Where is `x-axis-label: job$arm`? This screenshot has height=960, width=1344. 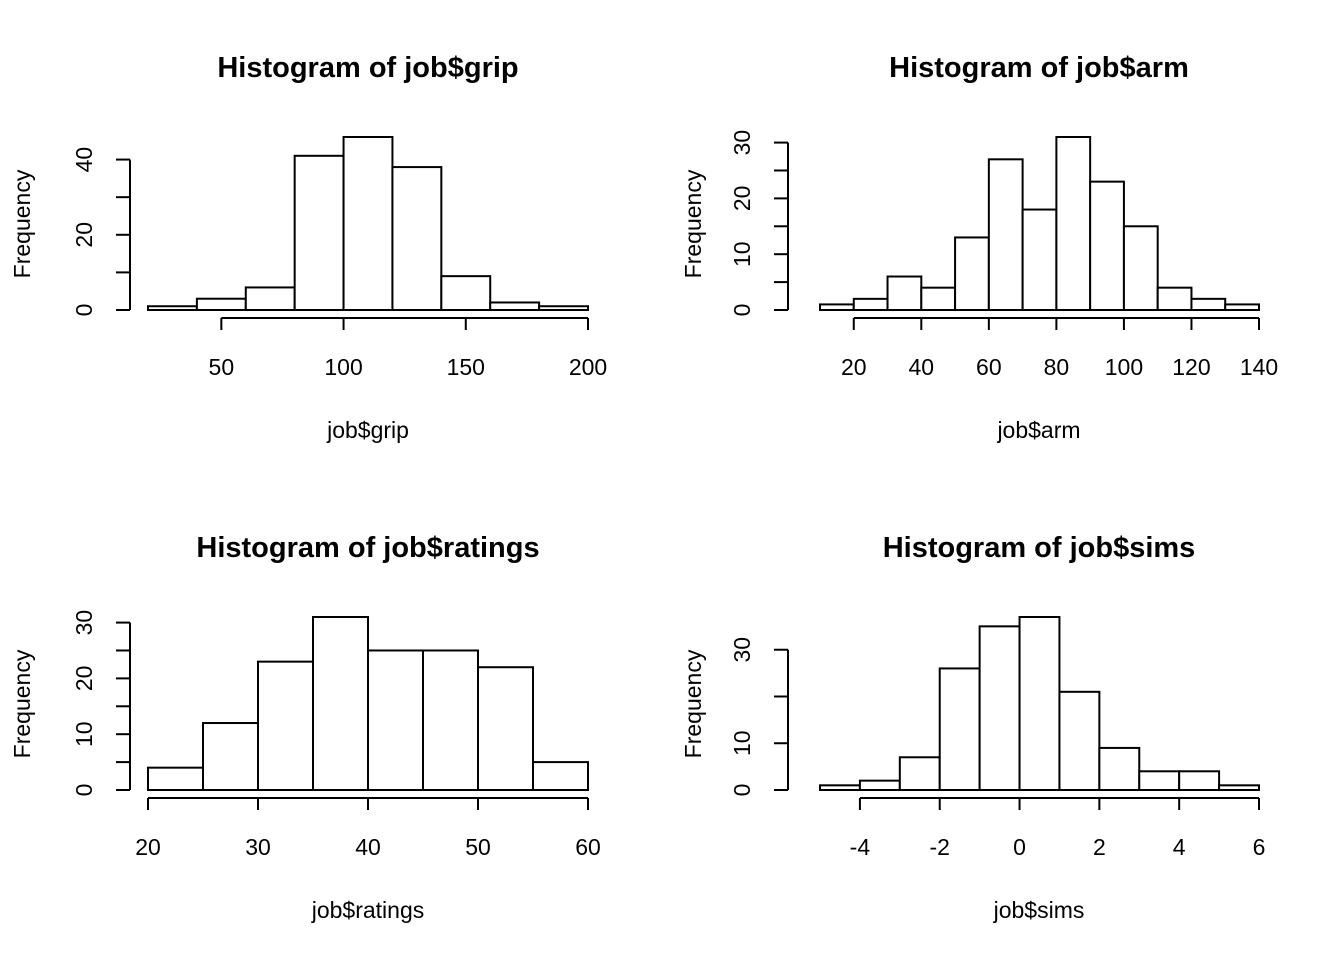
x-axis-label: job$arm is located at coordinates (1038, 430).